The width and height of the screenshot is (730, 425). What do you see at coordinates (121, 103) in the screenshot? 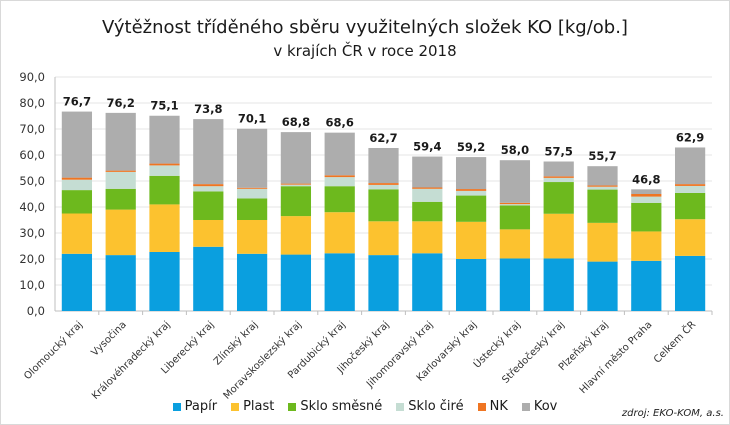
I see `total-data-label: 76,2` at bounding box center [121, 103].